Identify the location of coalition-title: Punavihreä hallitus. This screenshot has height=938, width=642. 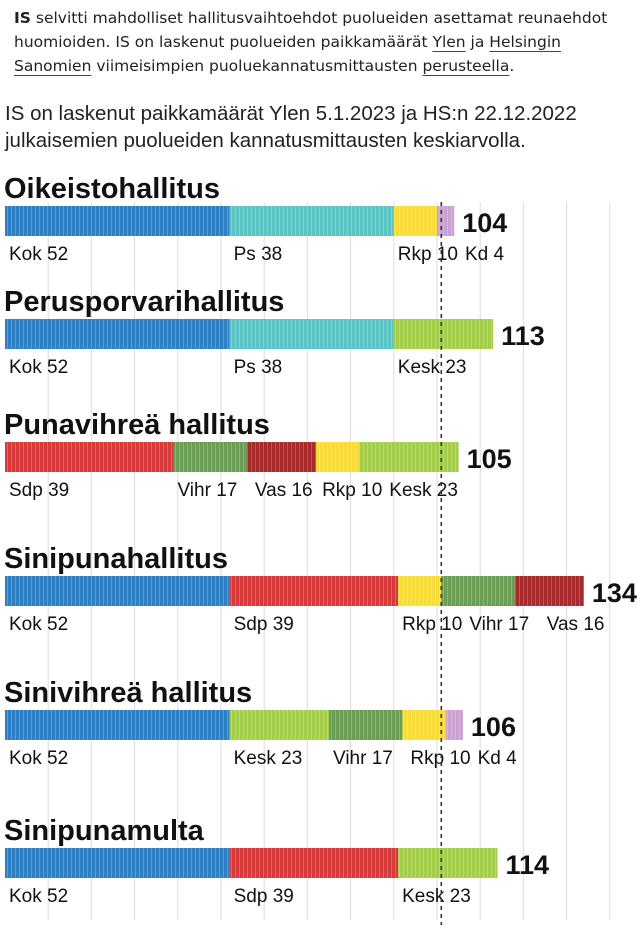
(137, 425).